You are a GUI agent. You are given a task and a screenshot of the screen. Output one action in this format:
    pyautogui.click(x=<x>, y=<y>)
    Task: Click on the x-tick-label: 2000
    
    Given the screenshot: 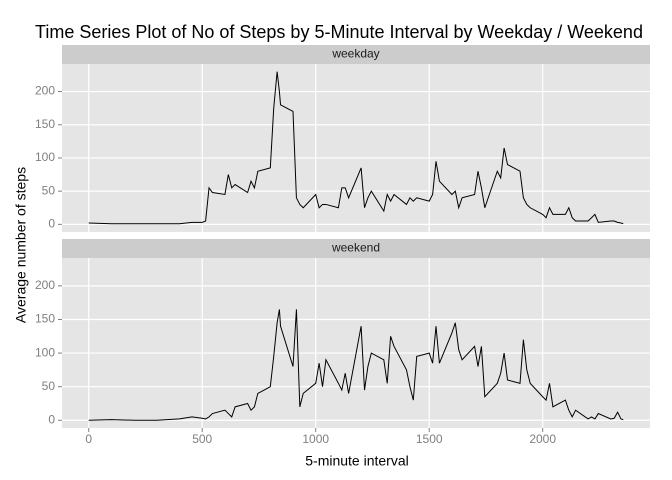 What is the action you would take?
    pyautogui.click(x=542, y=439)
    